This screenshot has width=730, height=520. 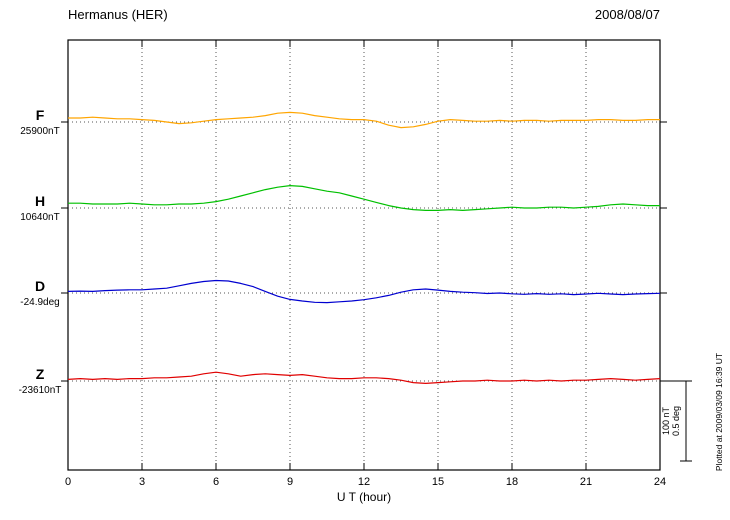 What do you see at coordinates (364, 291) in the screenshot?
I see `trace-D` at bounding box center [364, 291].